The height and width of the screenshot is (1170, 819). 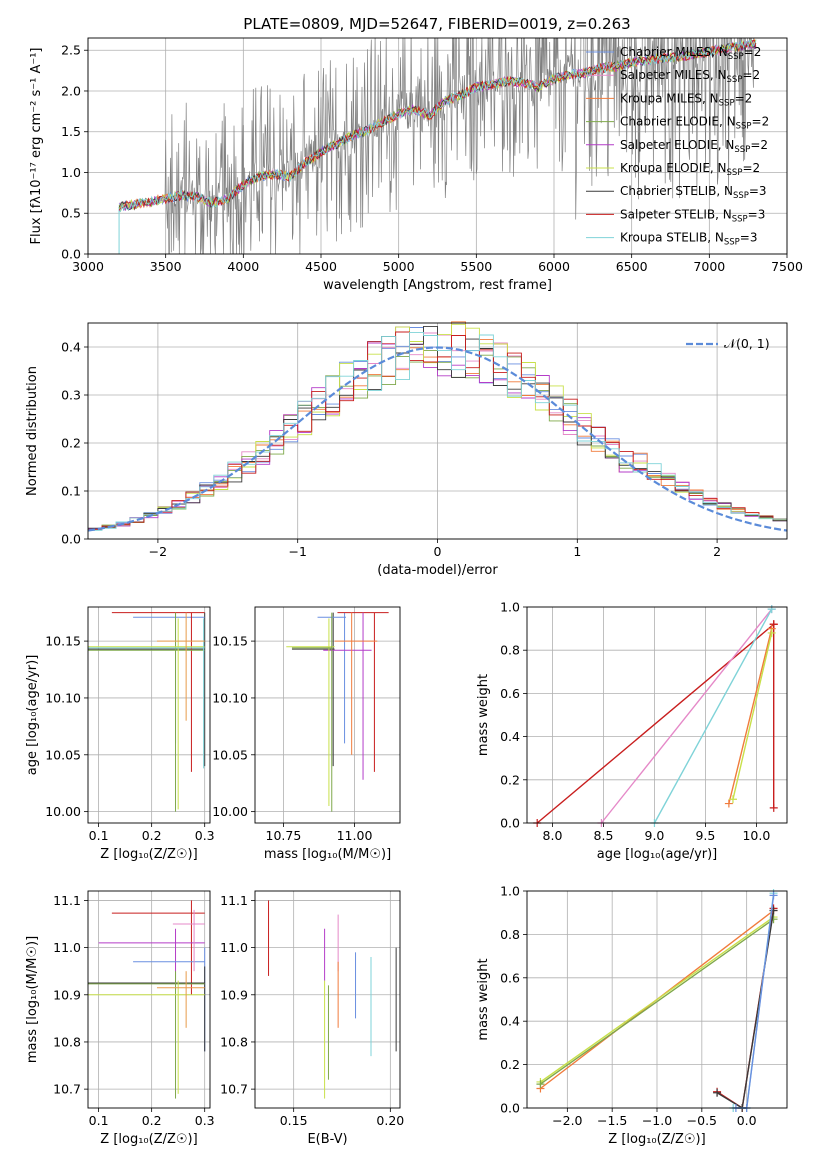 I want to click on y-axis-label: mass [log₁₀(M/M☉)], so click(x=32, y=999).